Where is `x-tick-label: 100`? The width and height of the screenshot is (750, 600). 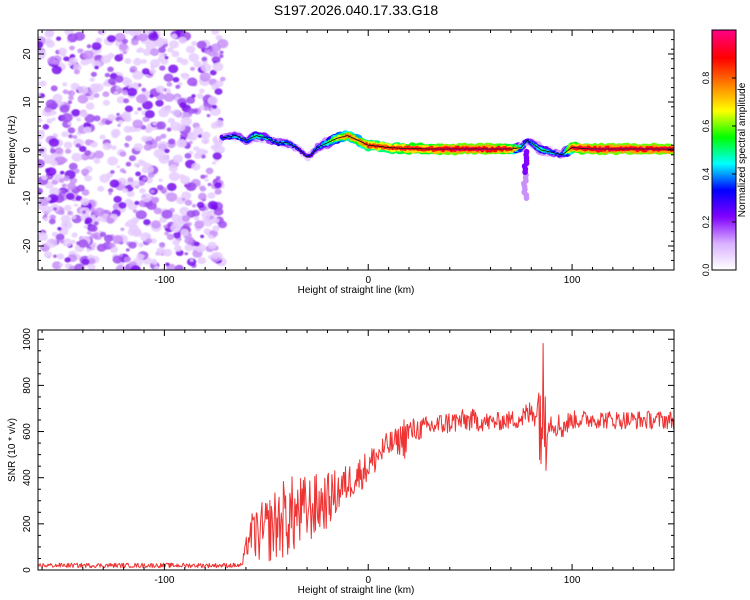 x-tick-label: 100 is located at coordinates (572, 580).